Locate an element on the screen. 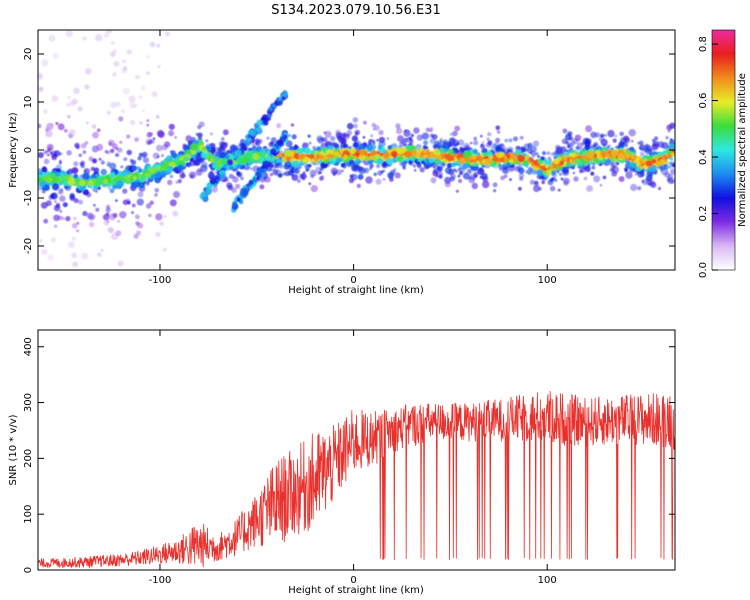 The height and width of the screenshot is (600, 750). colorbar-tick-label: 0.0 is located at coordinates (703, 270).